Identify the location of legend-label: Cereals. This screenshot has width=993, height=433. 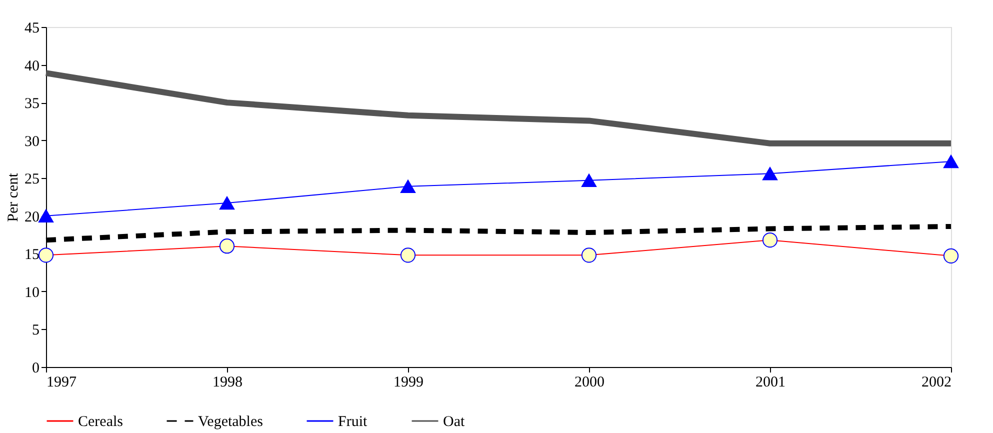
(101, 422).